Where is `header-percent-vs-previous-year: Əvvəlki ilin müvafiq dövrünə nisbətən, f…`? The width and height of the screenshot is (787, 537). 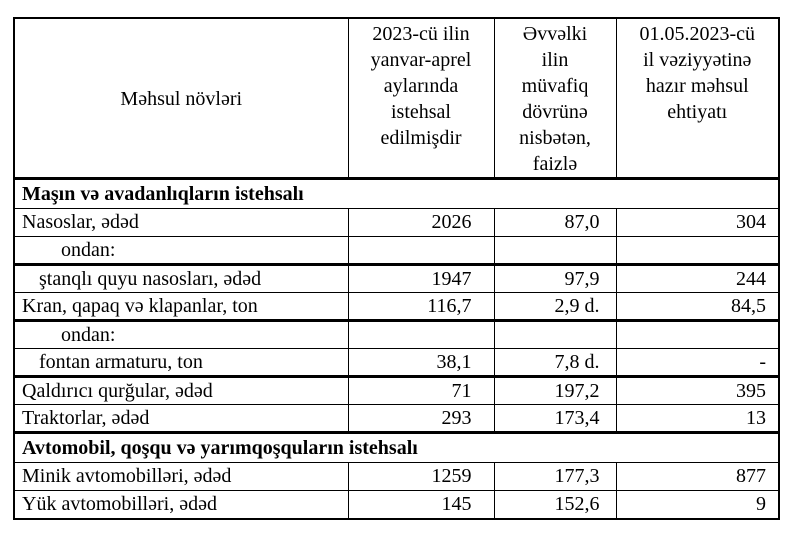 header-percent-vs-previous-year: Əvvəlki ilin müvafiq dövrünə nisbətən, f… is located at coordinates (555, 98).